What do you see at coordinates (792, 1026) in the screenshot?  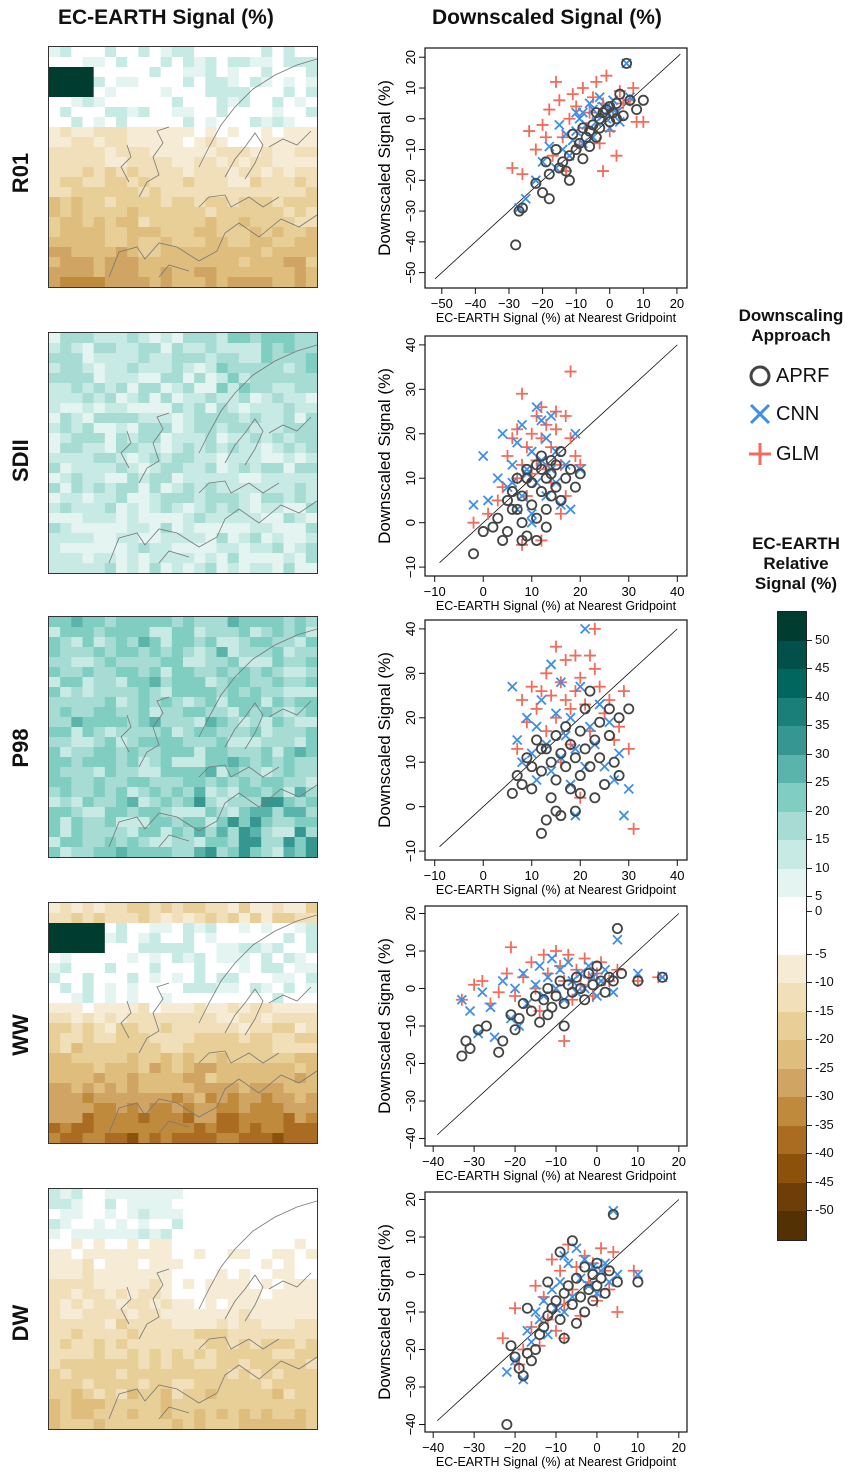 I see `colorbar-segment` at bounding box center [792, 1026].